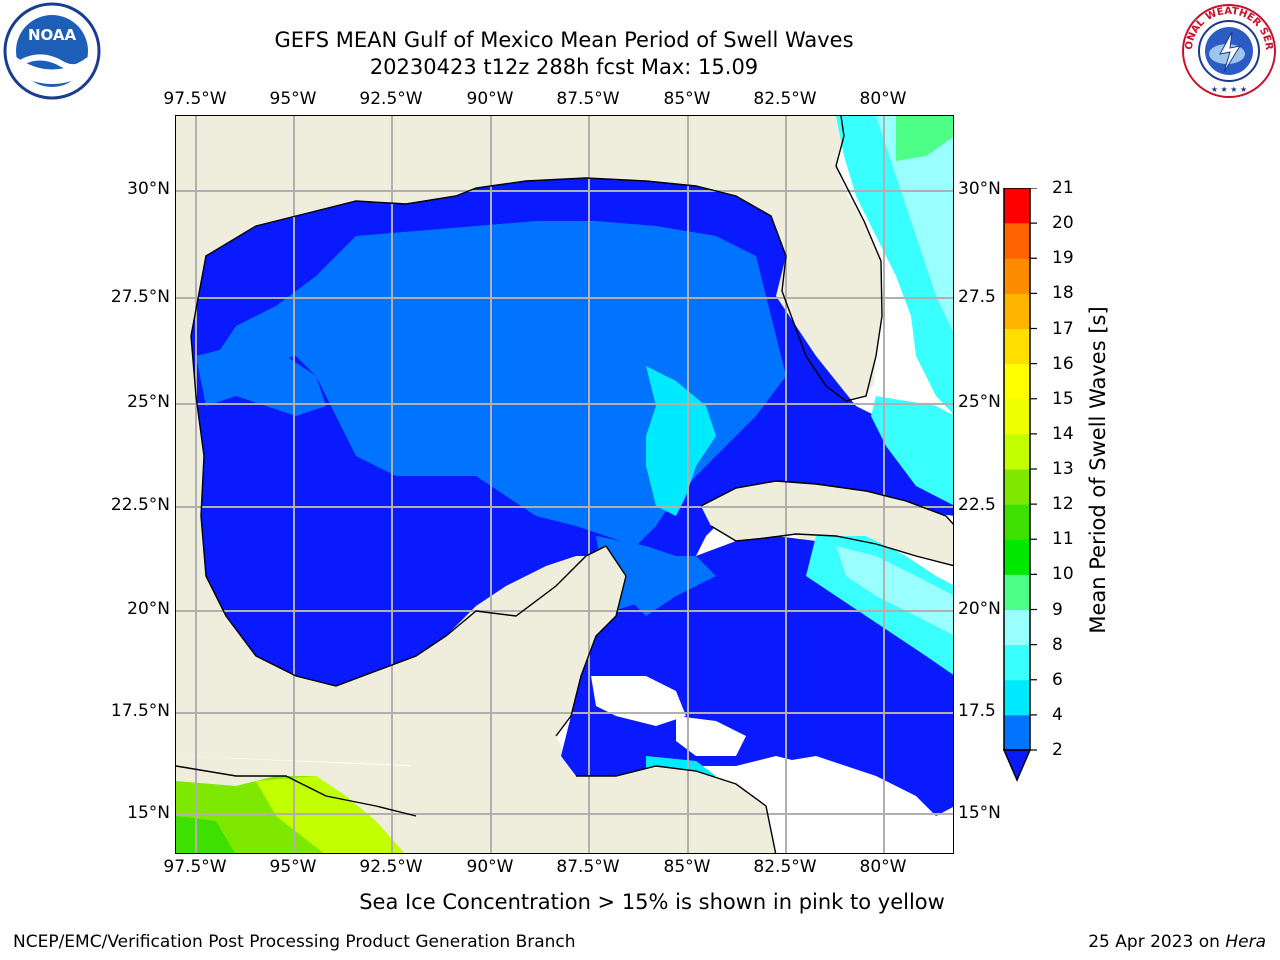 The height and width of the screenshot is (960, 1280). What do you see at coordinates (1227, 50) in the screenshot?
I see `nws-logo: NATIONAL WEATHER SERVICE ★ ★ ★ ★` at bounding box center [1227, 50].